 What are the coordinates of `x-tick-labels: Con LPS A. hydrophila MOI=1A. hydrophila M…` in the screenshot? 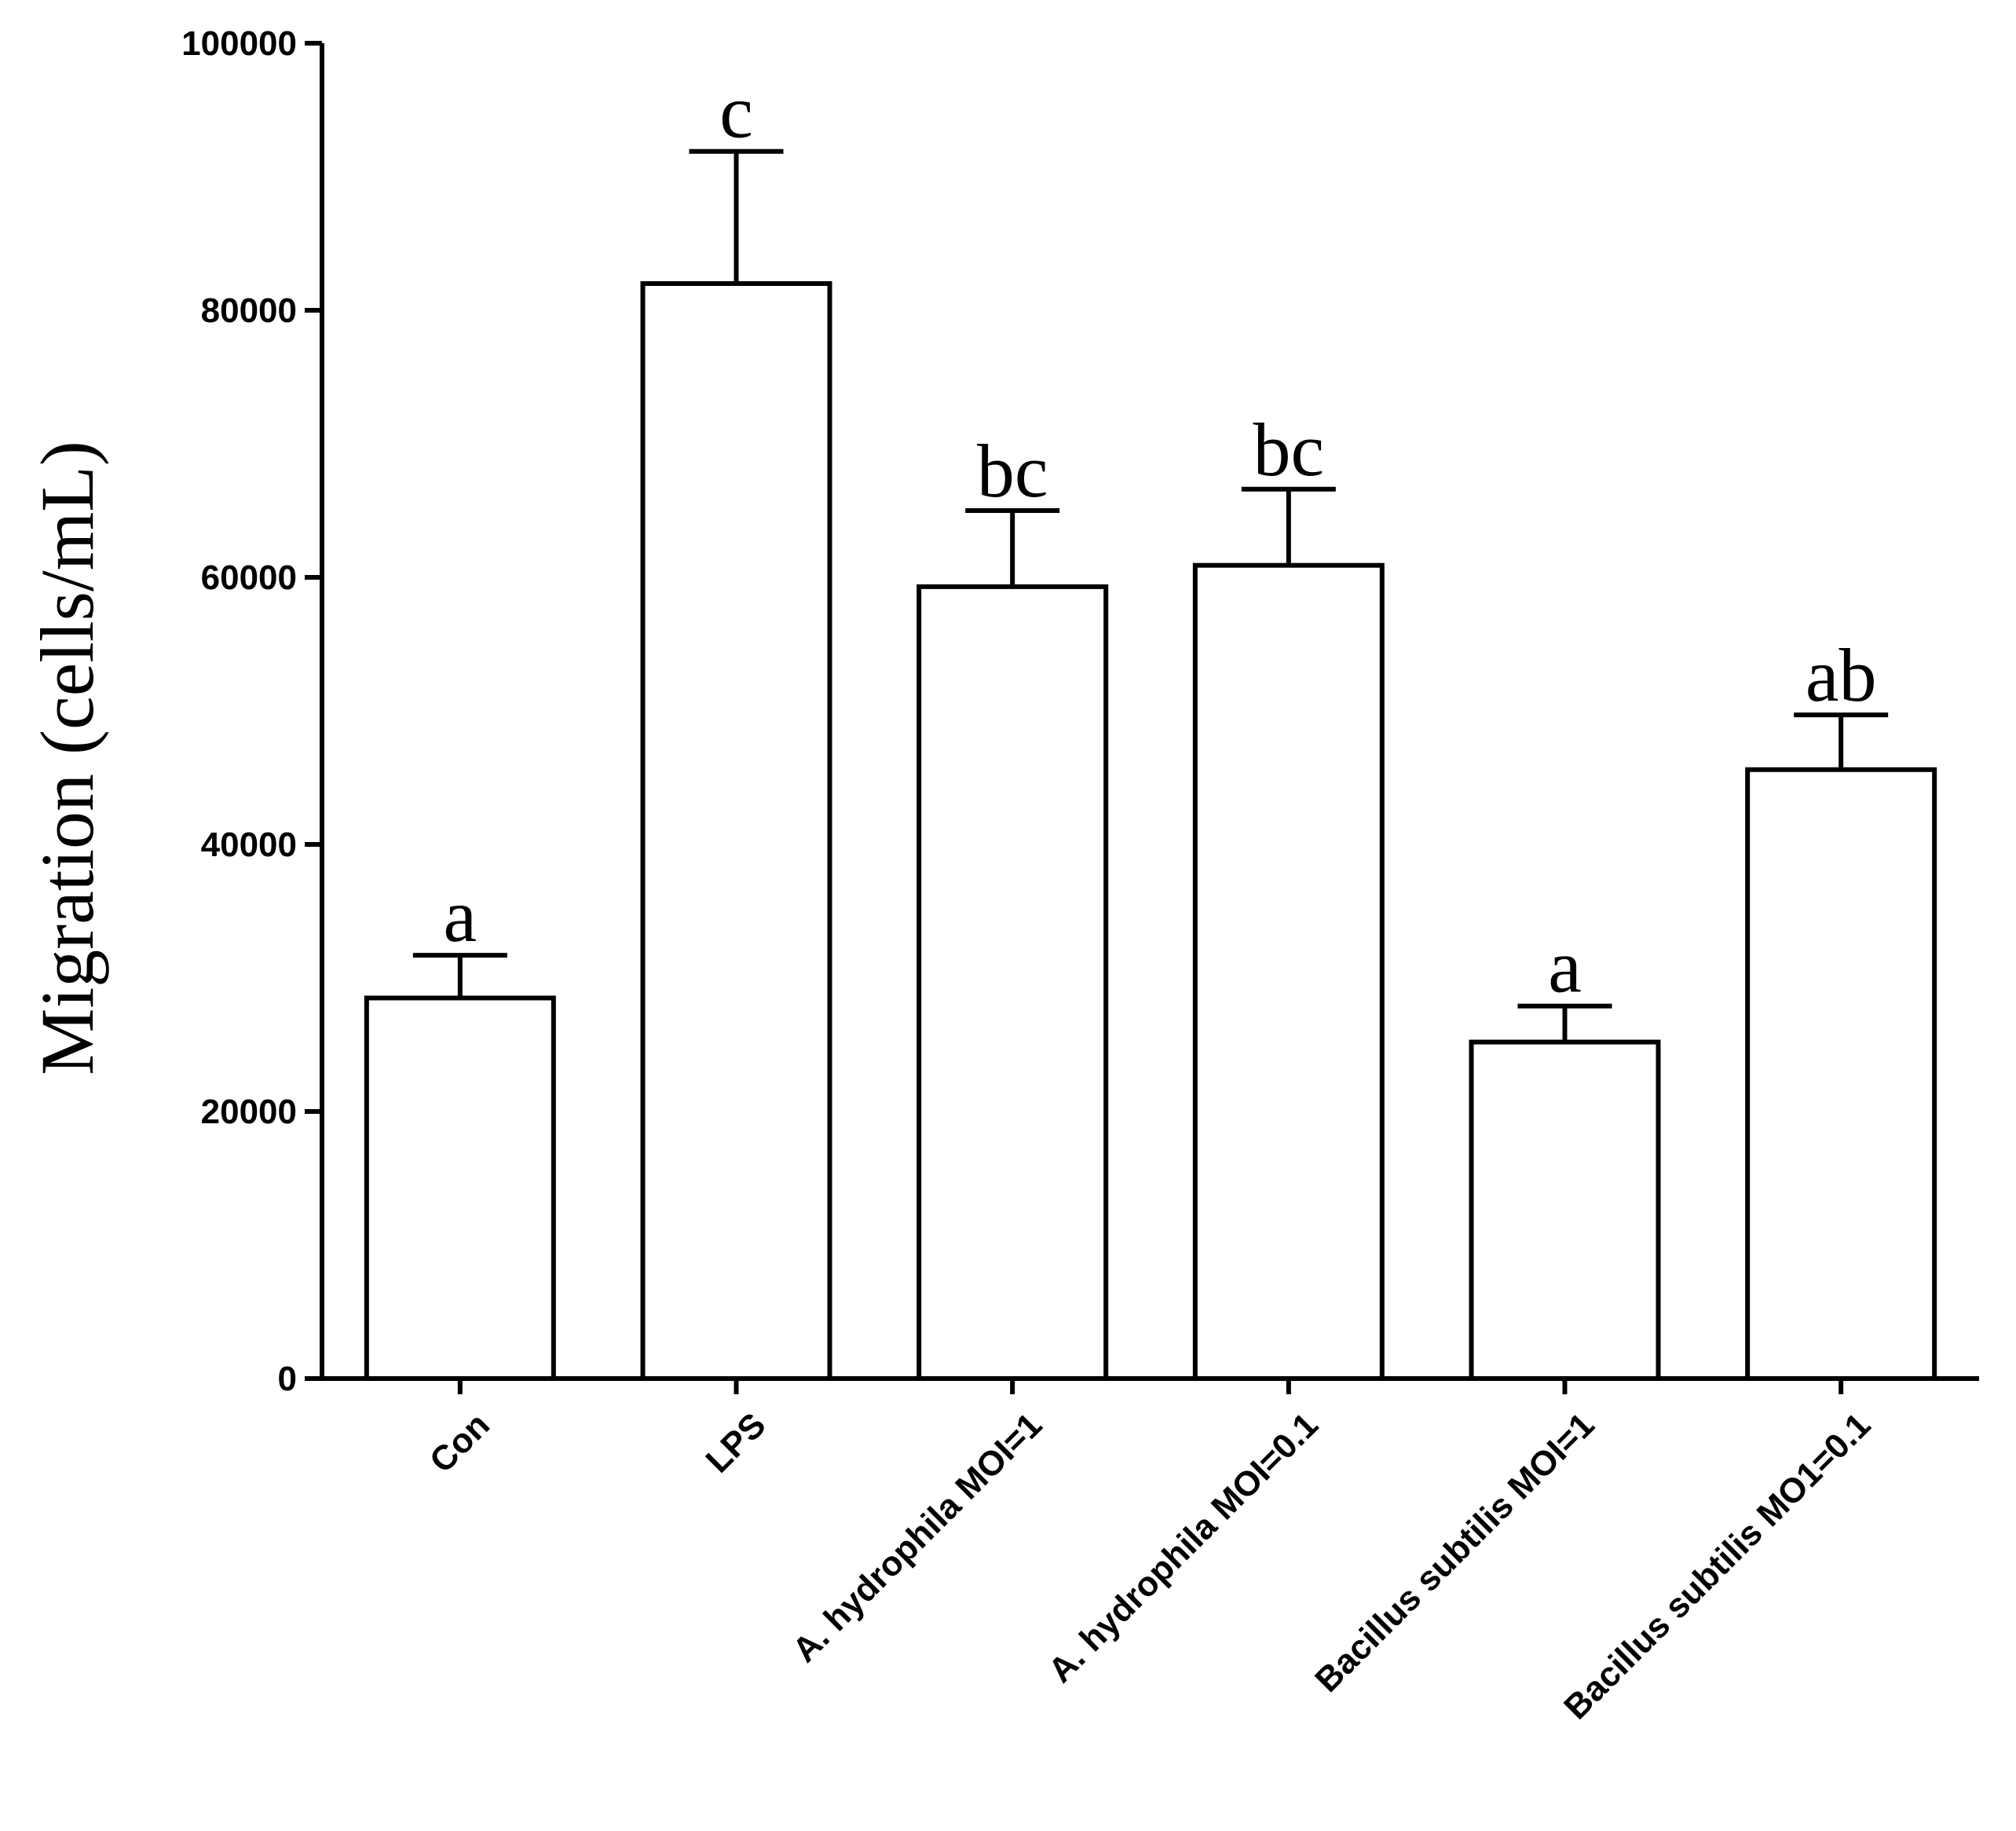 It's located at (1150, 1553).